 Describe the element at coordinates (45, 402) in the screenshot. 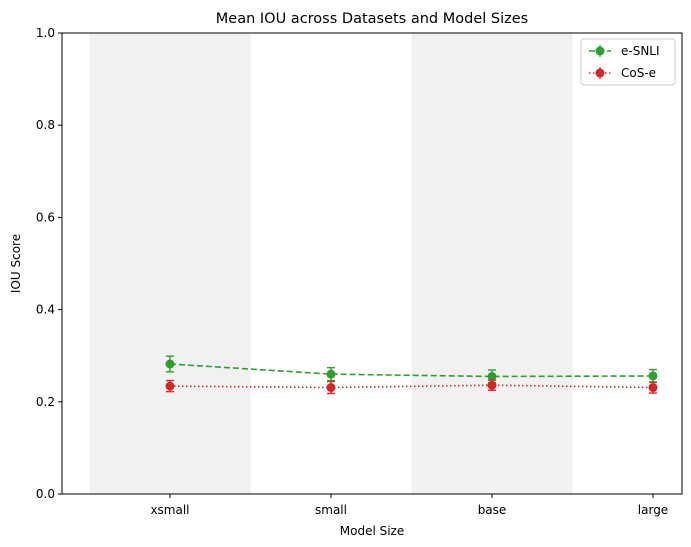

I see `y-tick-label: 0.2` at that location.